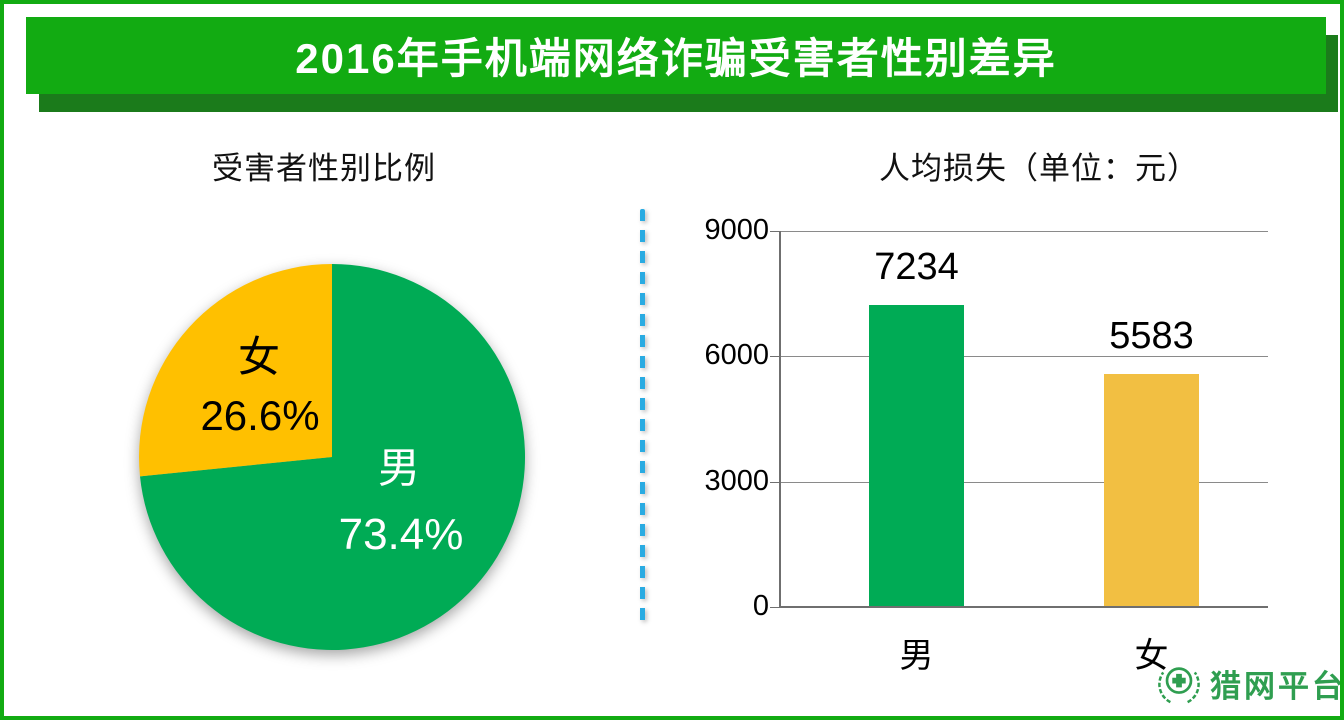 Image resolution: width=1344 pixels, height=720 pixels. I want to click on bar-value-label-男: 7234, so click(916, 266).